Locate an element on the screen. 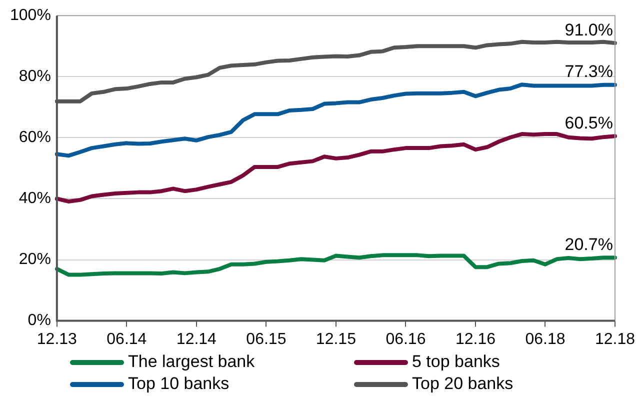 The height and width of the screenshot is (410, 638). x-tick-label: 12.13 is located at coordinates (57, 339).